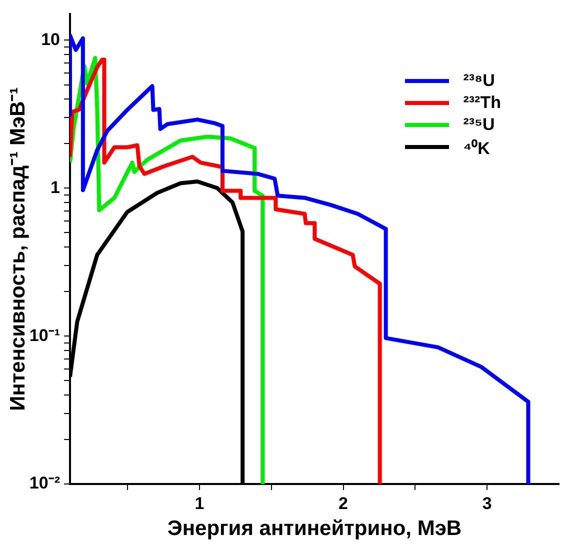  I want to click on y-tick-label: 1, so click(55, 187).